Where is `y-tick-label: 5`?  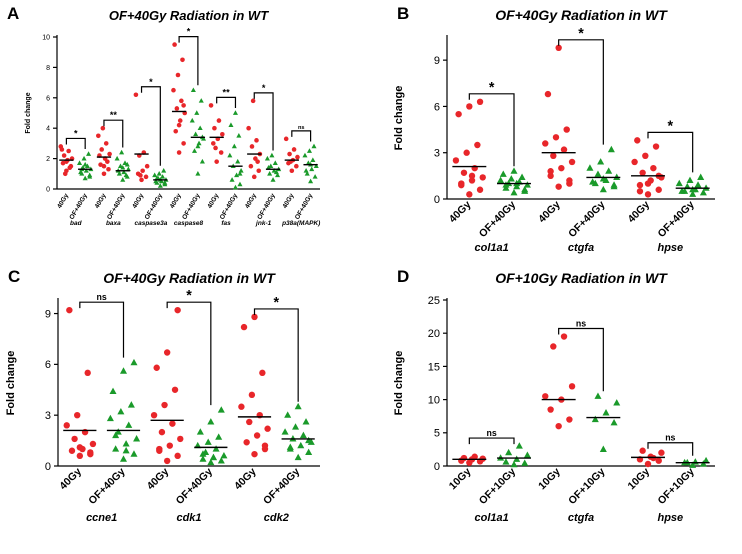 y-tick-label: 5 is located at coordinates (437, 434).